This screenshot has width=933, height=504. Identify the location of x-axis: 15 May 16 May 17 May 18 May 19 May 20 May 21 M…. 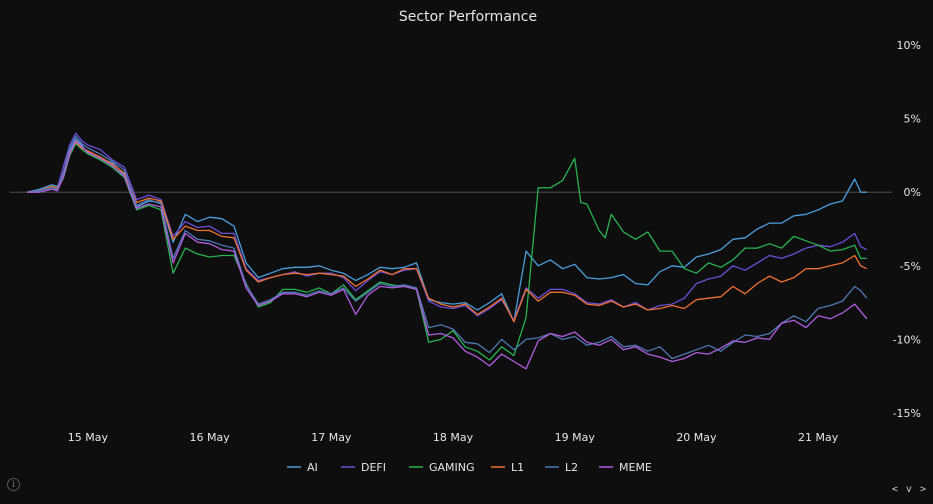
(453, 437).